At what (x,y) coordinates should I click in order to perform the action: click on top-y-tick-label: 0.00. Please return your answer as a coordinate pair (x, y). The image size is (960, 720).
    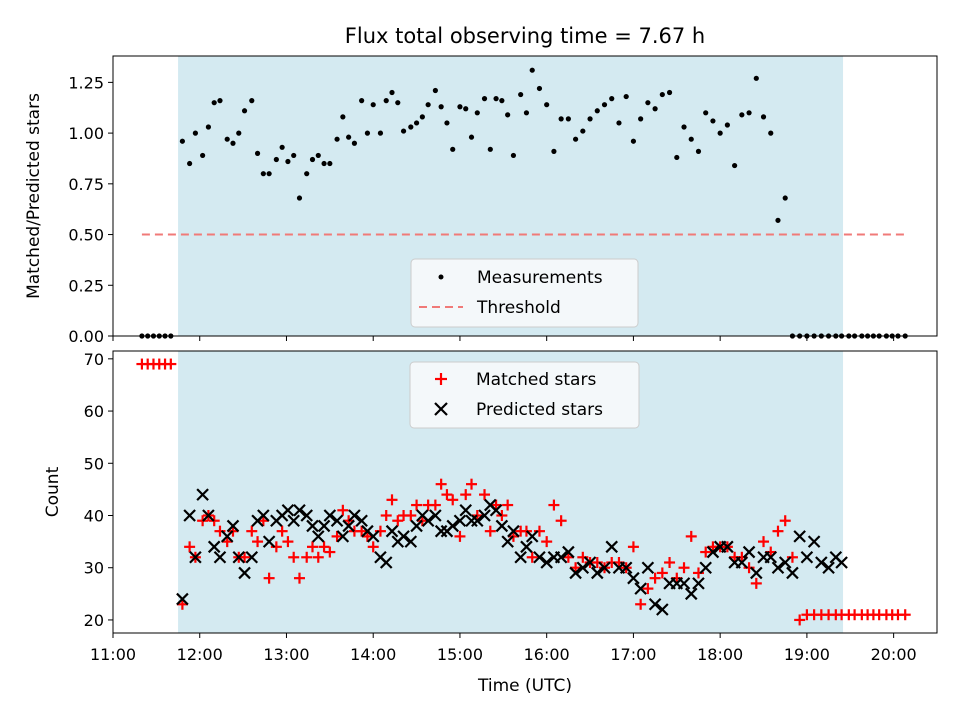
    Looking at the image, I should click on (86, 336).